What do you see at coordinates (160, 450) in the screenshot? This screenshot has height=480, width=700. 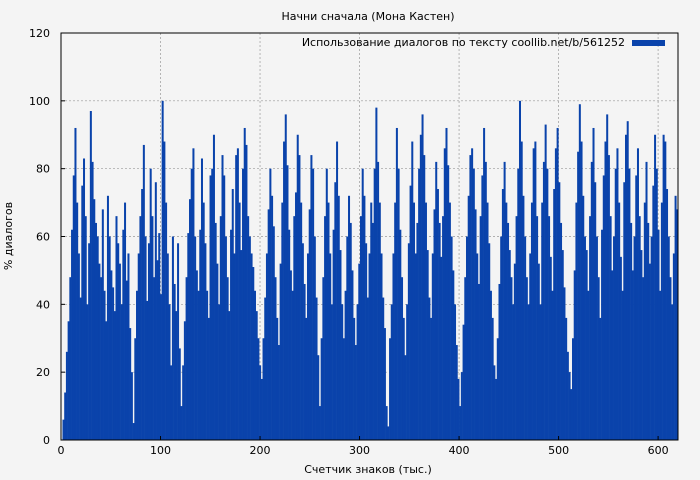 I see `x-tick-label: 100` at bounding box center [160, 450].